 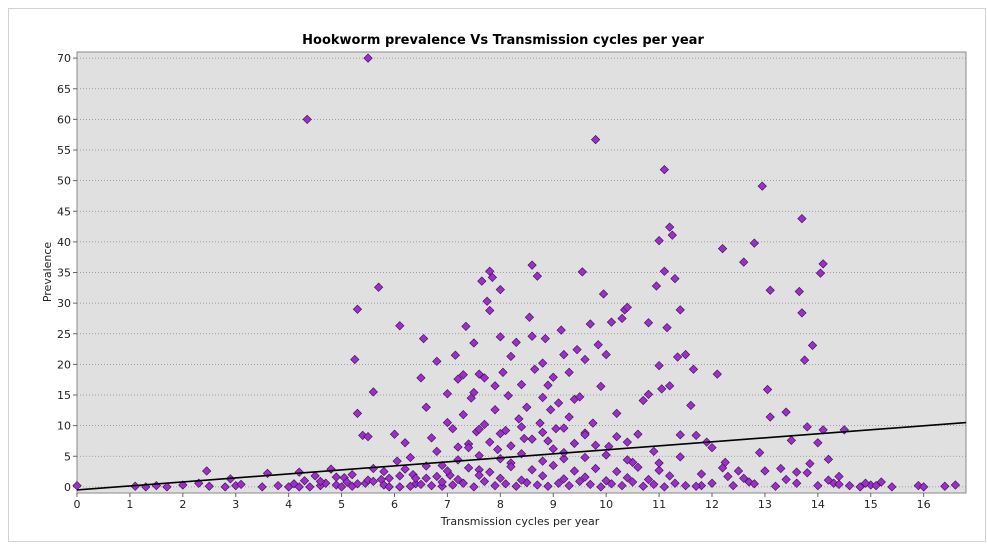 What do you see at coordinates (47, 272) in the screenshot?
I see `y-axis-label: Prevalence` at bounding box center [47, 272].